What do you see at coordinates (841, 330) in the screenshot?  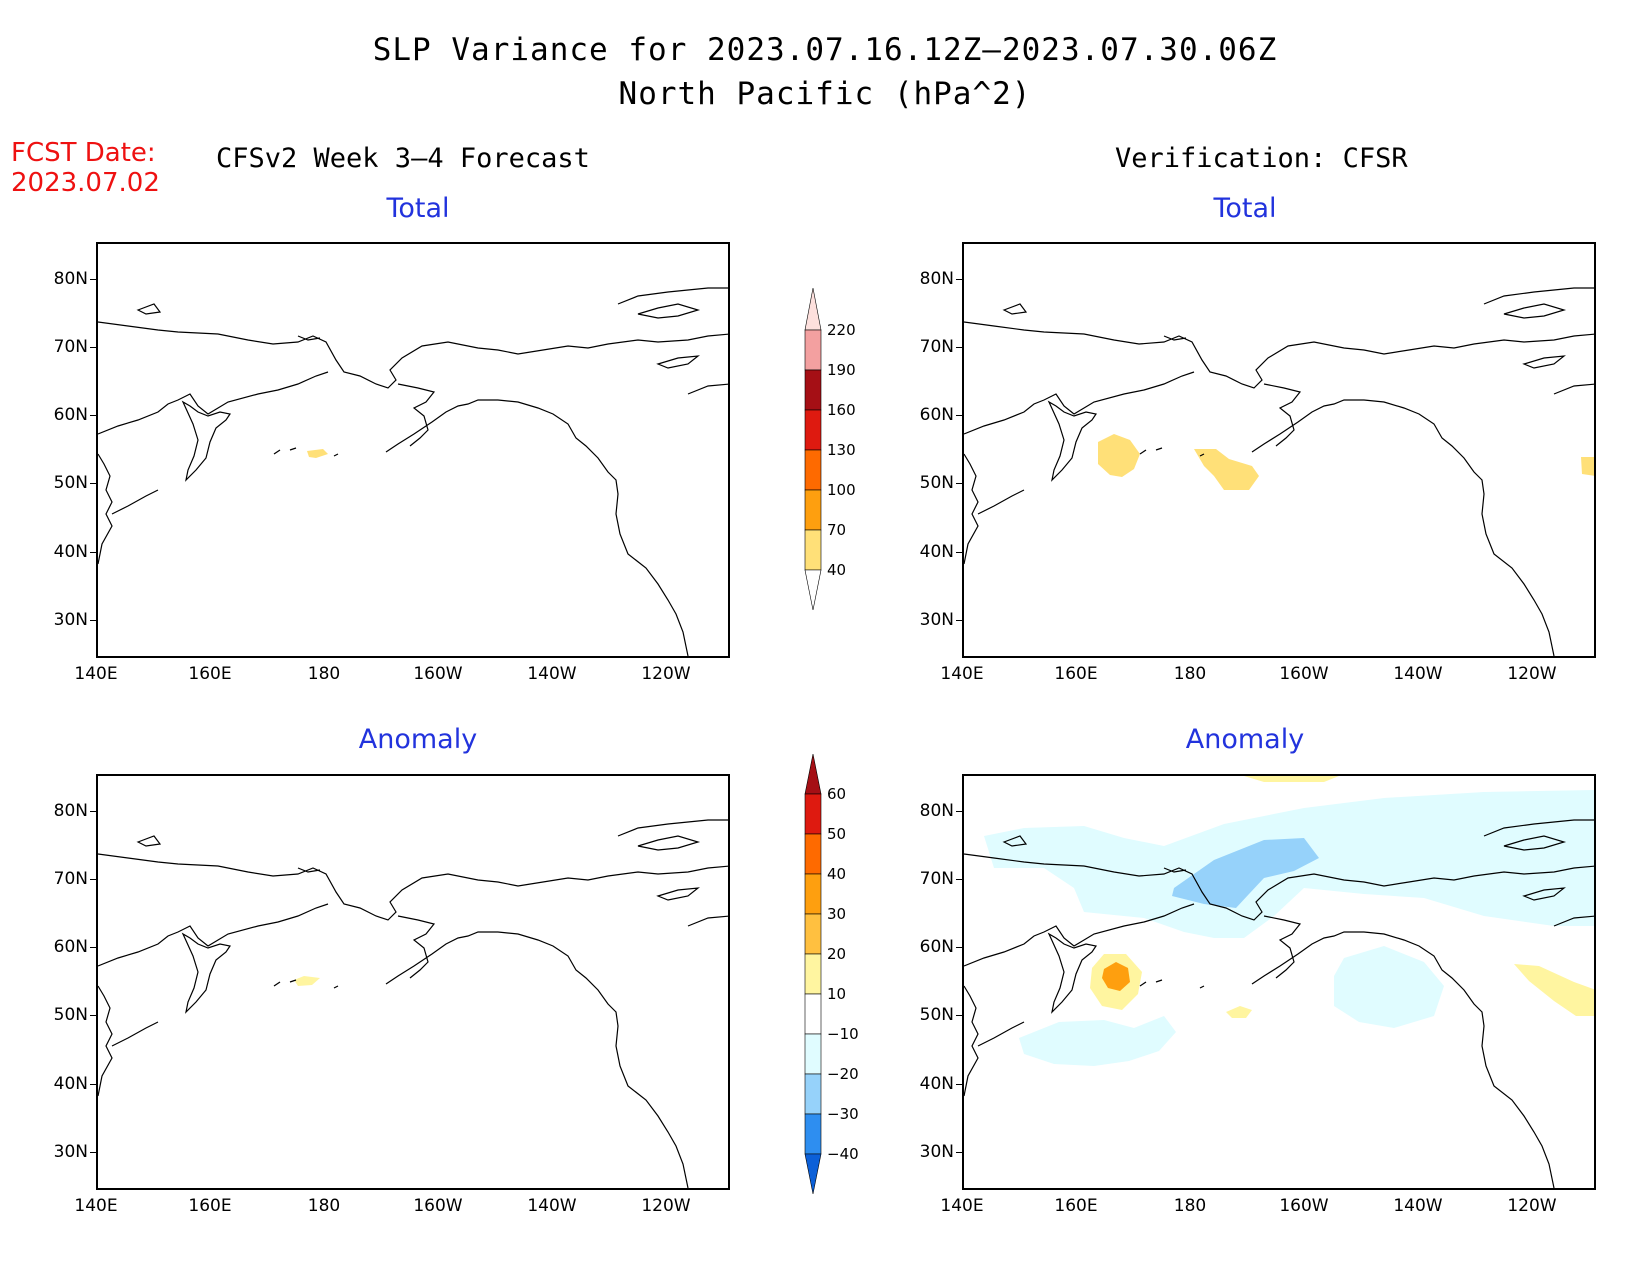 I see `colorbar-tick-label: 220` at bounding box center [841, 330].